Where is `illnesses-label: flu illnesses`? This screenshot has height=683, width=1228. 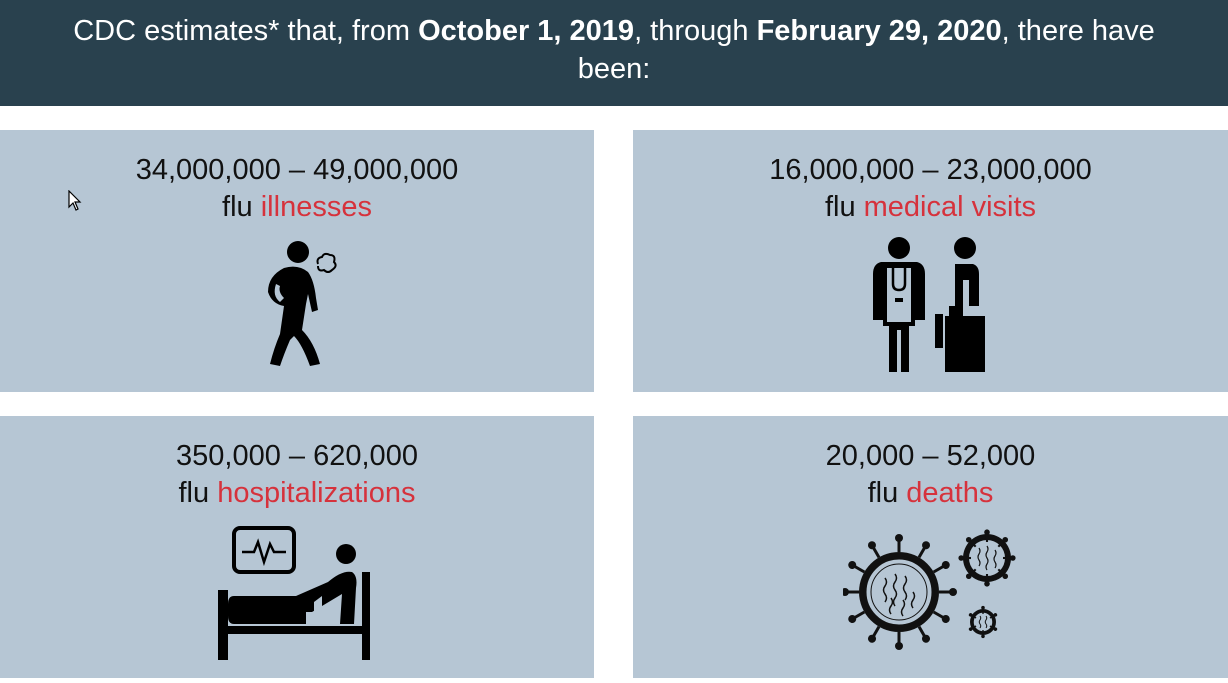 illnesses-label: flu illnesses is located at coordinates (297, 207).